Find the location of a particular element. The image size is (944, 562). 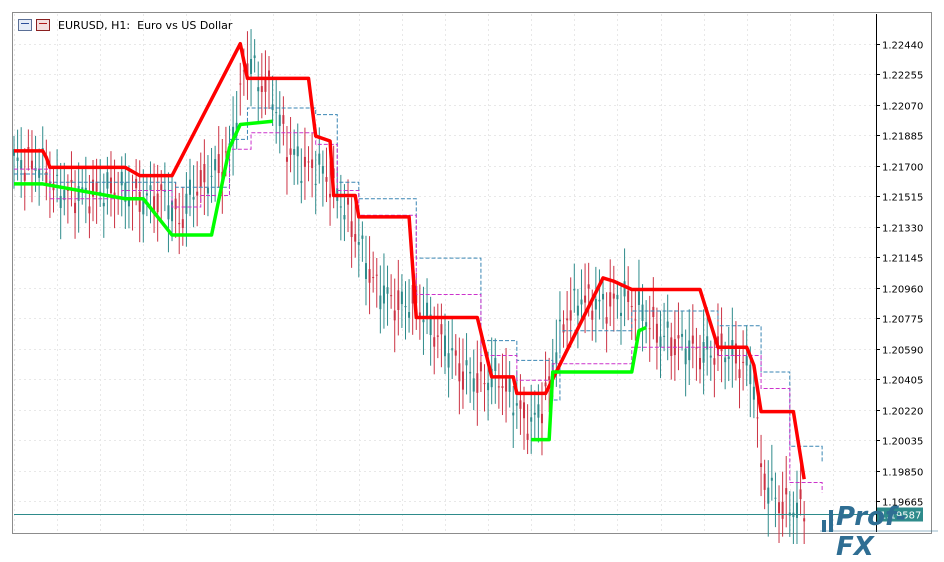

price-tick-label: 1.21885 is located at coordinates (902, 137).